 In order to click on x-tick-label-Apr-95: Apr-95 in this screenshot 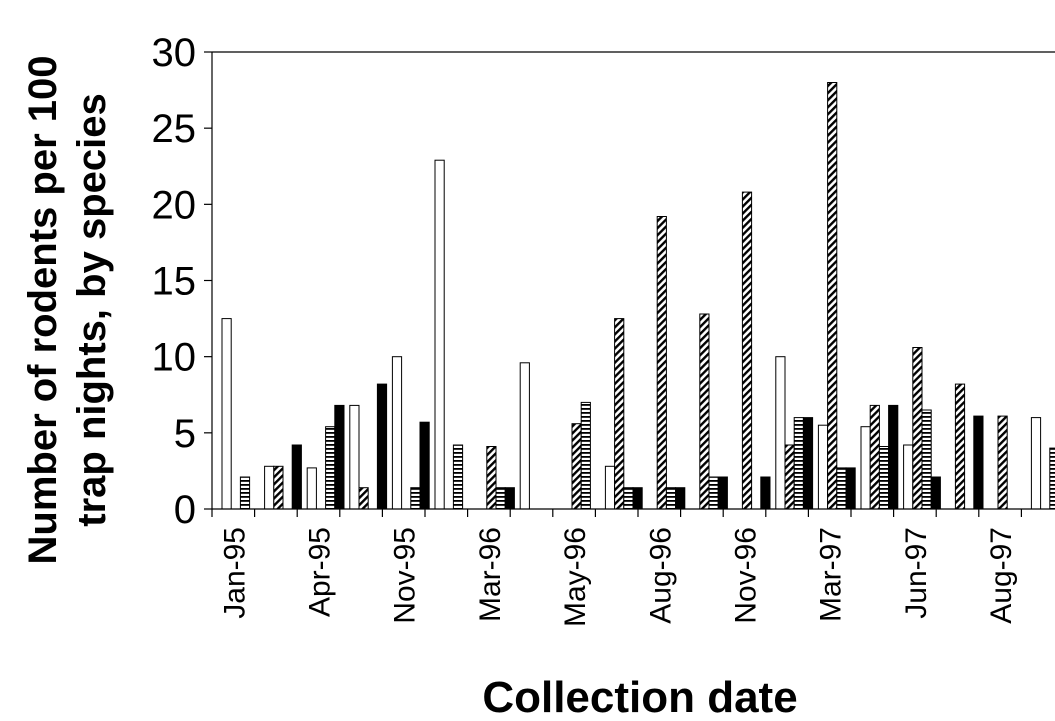, I will do `click(320, 572)`.